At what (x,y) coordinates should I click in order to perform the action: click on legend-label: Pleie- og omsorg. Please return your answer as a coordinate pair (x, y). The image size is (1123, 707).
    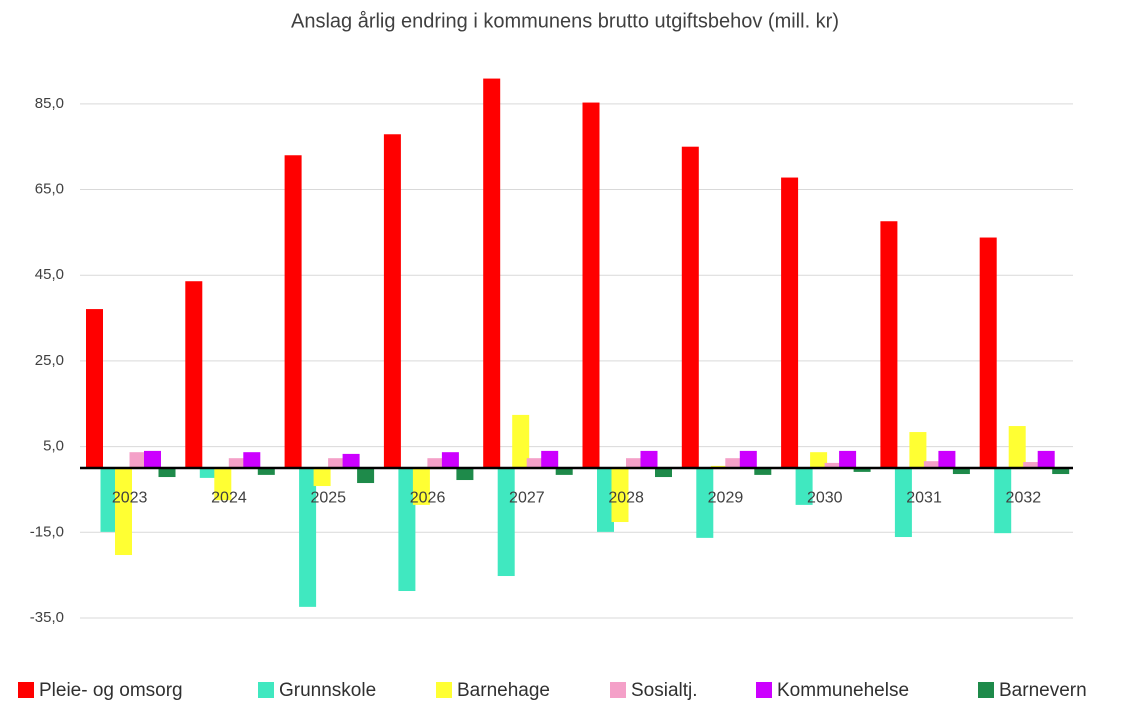
    Looking at the image, I should click on (111, 690).